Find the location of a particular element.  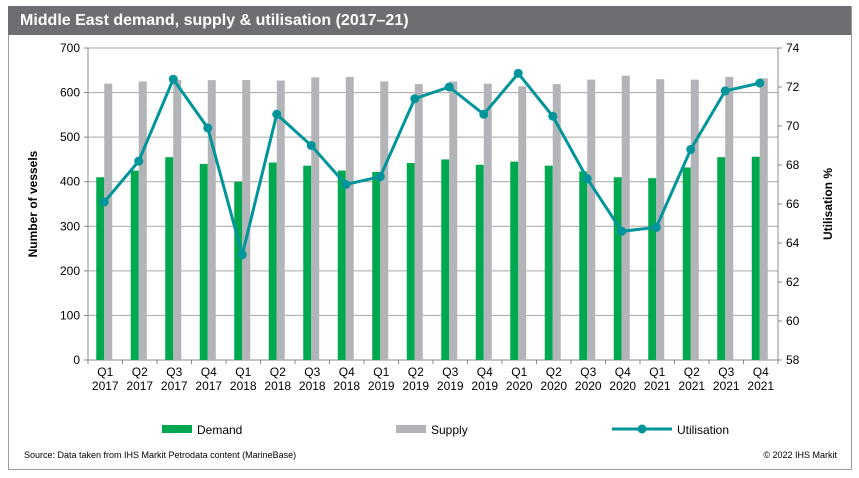

legend-swatch-demand is located at coordinates (177, 429).